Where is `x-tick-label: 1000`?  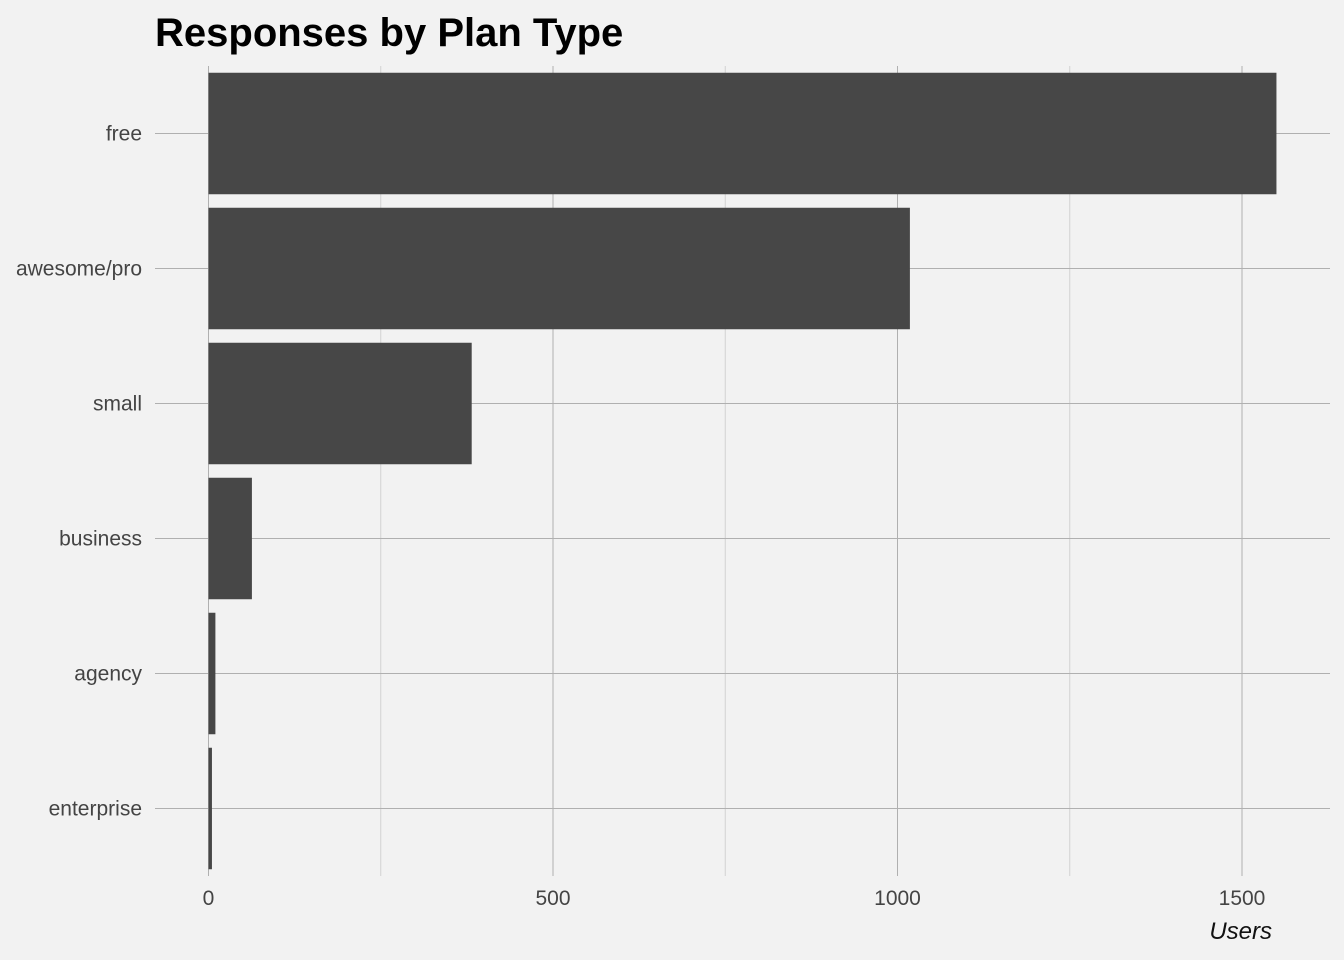
x-tick-label: 1000 is located at coordinates (897, 898).